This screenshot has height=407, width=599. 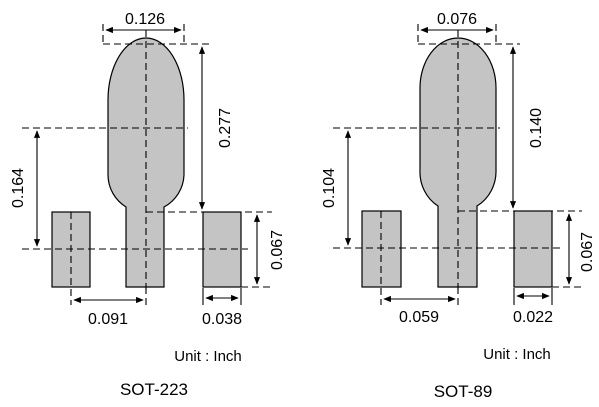 What do you see at coordinates (329, 188) in the screenshot?
I see `sot89-dim-pitch-vertical: 0.104` at bounding box center [329, 188].